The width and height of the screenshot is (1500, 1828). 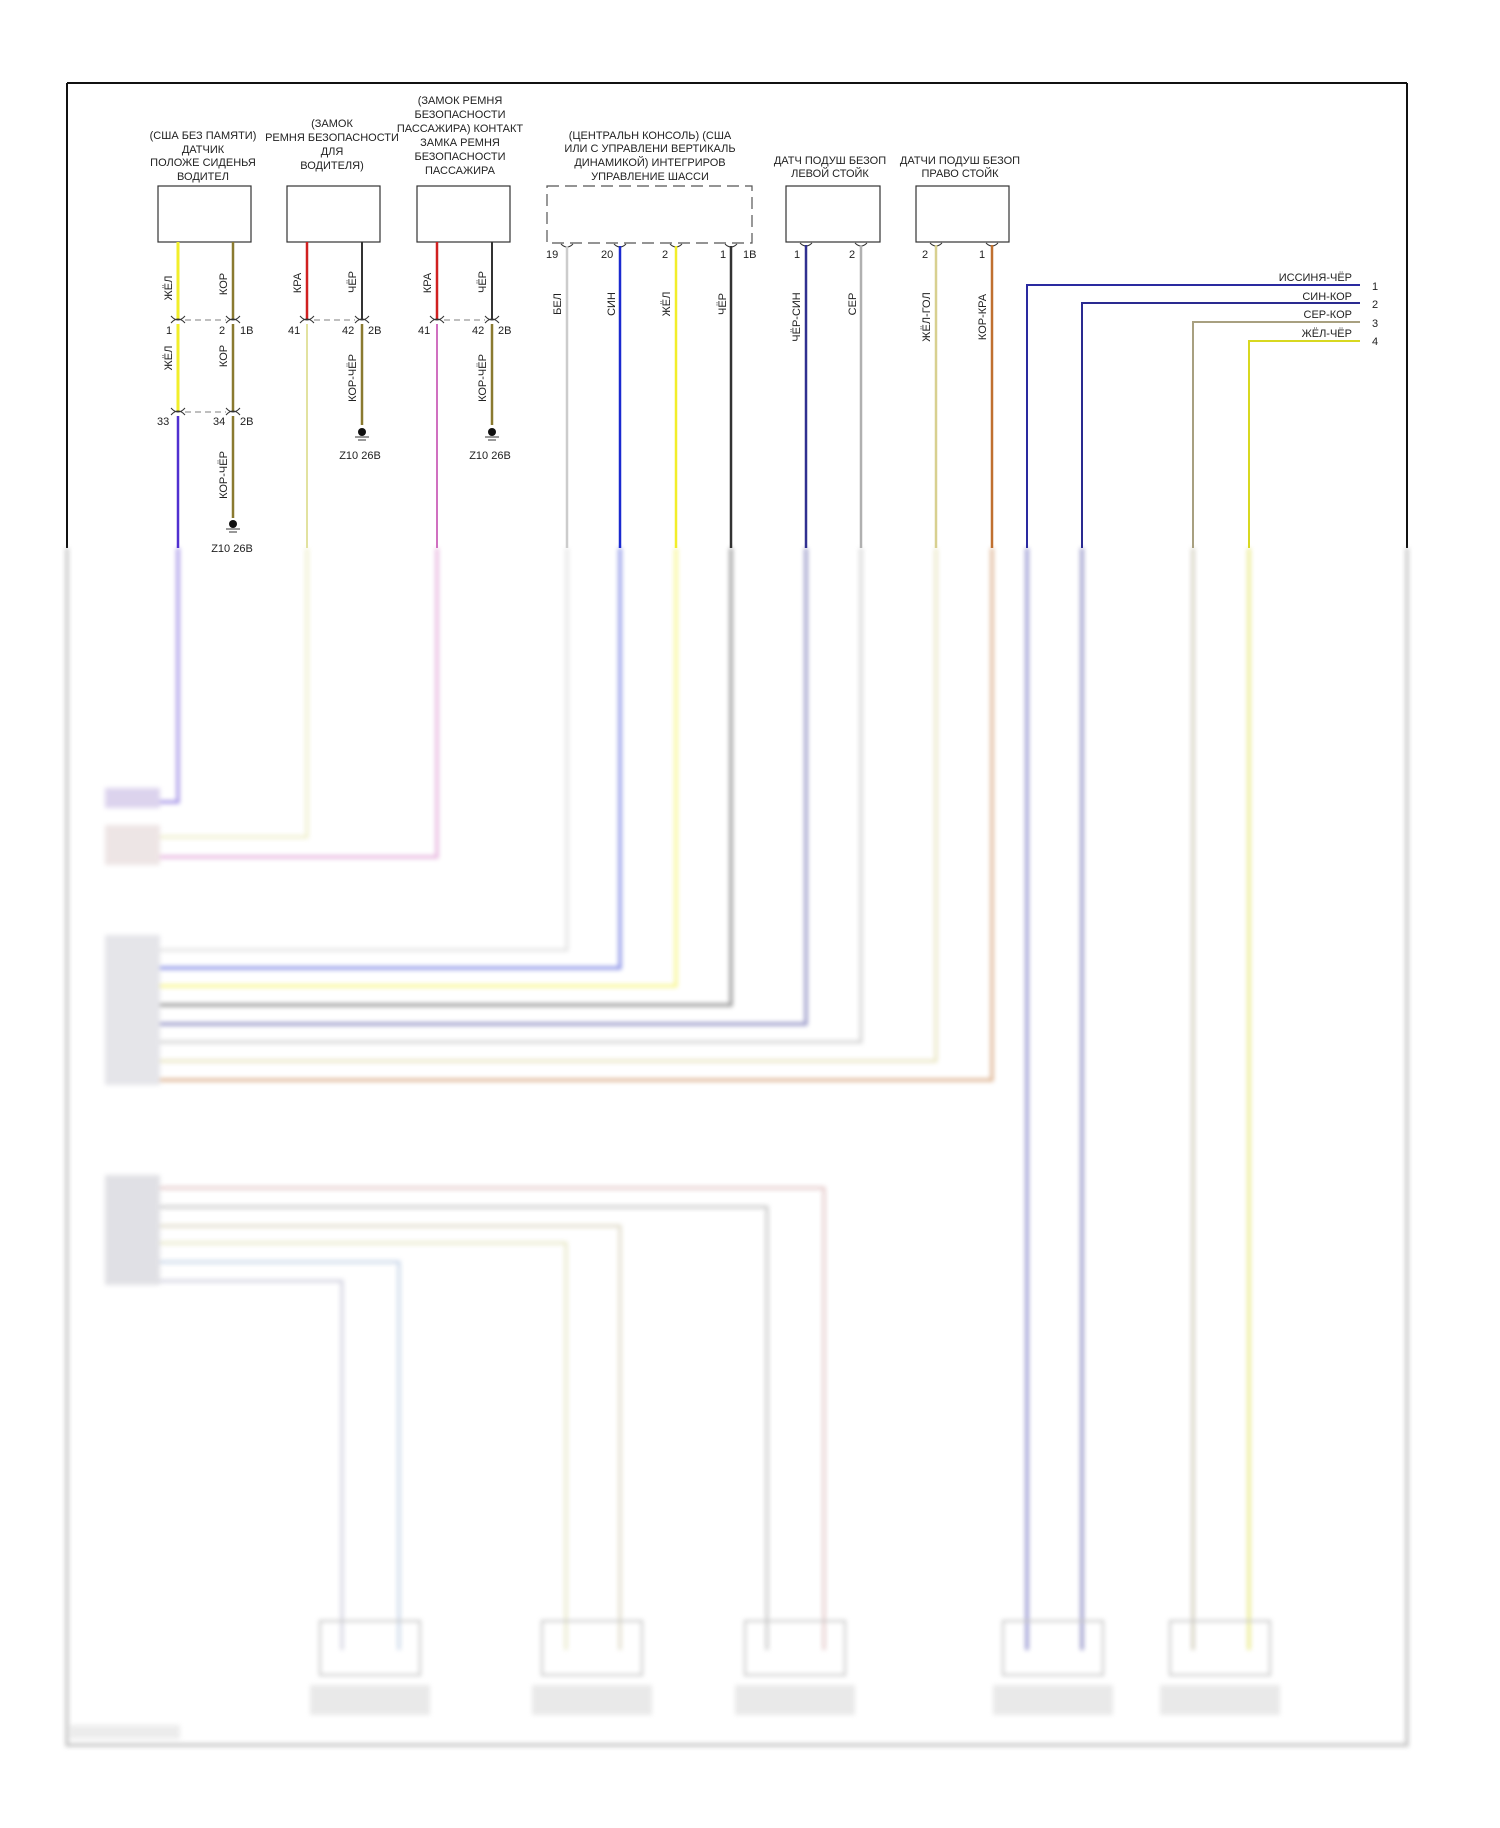 I want to click on svg-text: СЕР-КОР, so click(x=1328, y=315).